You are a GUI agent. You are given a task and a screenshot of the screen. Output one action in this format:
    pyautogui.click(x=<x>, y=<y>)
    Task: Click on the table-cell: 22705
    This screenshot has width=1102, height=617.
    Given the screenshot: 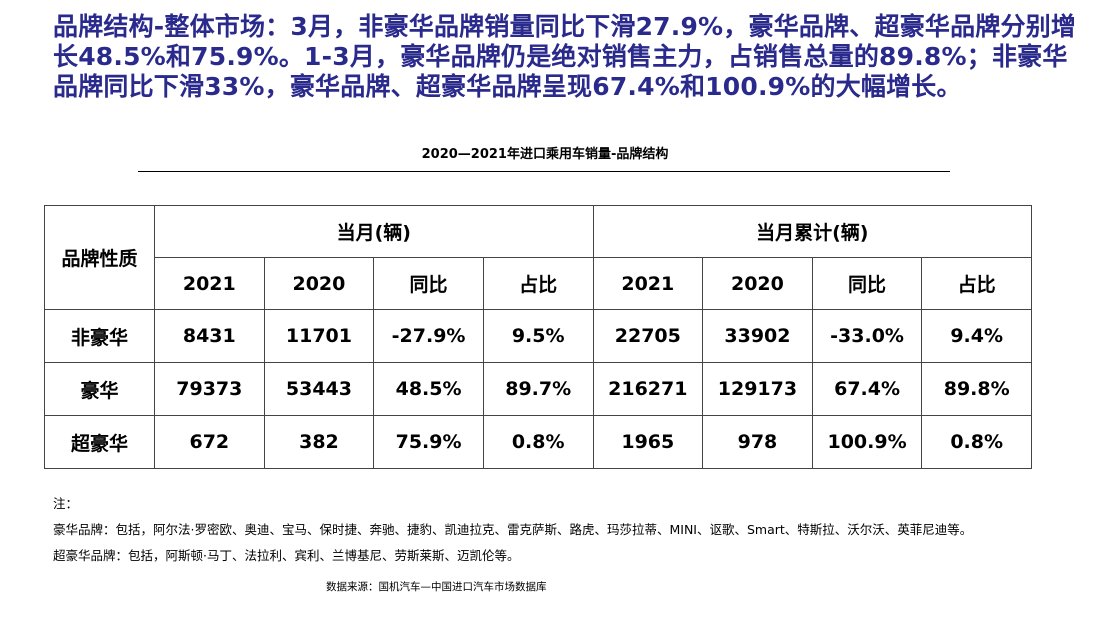 What is the action you would take?
    pyautogui.click(x=648, y=336)
    